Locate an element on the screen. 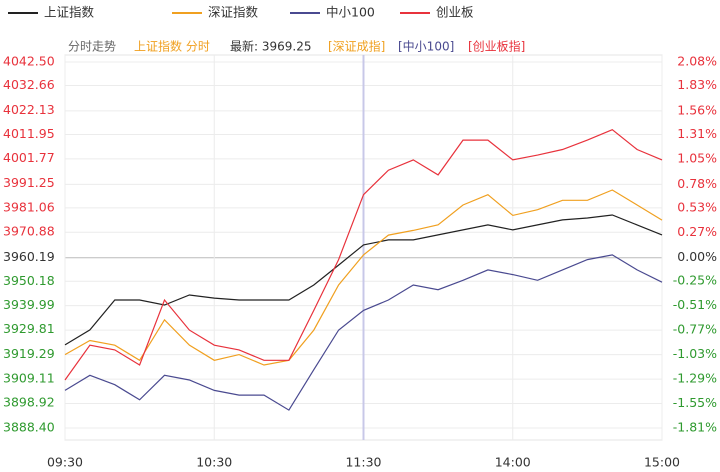  y2-tick-label: 1.56% is located at coordinates (697, 109).